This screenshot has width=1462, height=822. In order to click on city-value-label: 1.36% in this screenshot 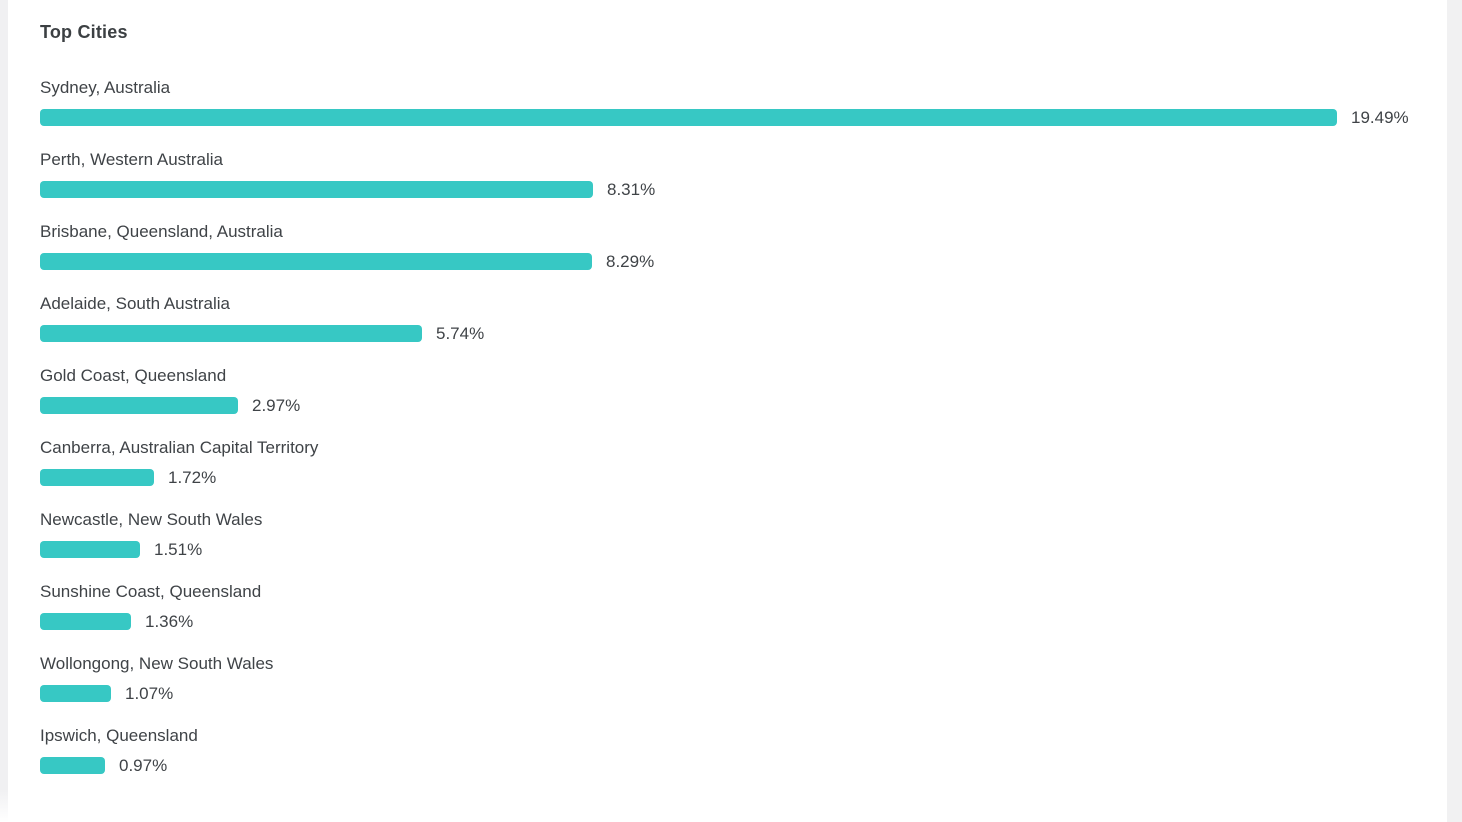, I will do `click(169, 621)`.